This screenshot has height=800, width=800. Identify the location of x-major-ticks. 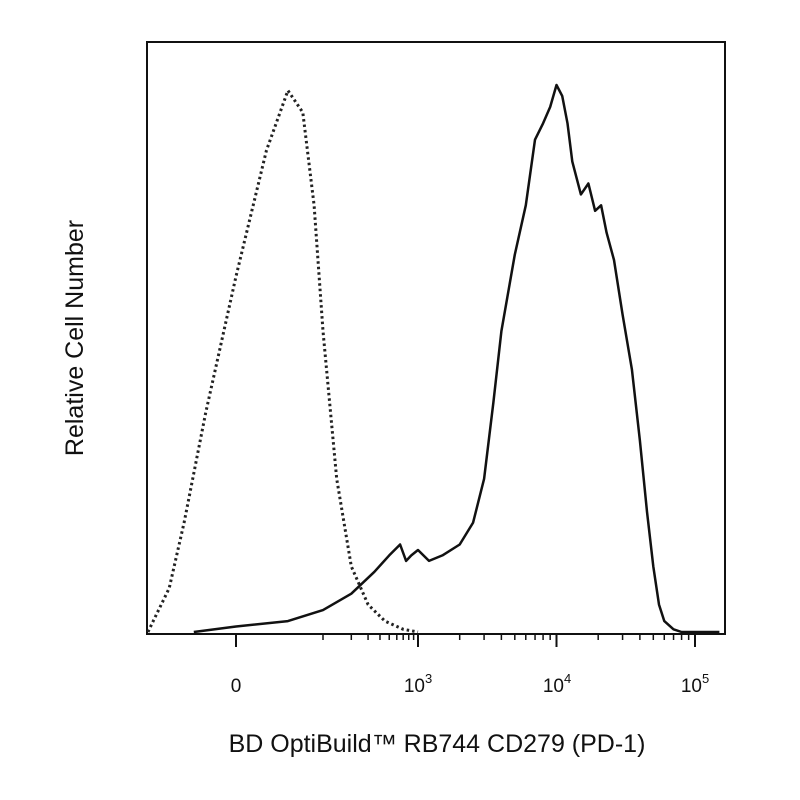
(465, 640).